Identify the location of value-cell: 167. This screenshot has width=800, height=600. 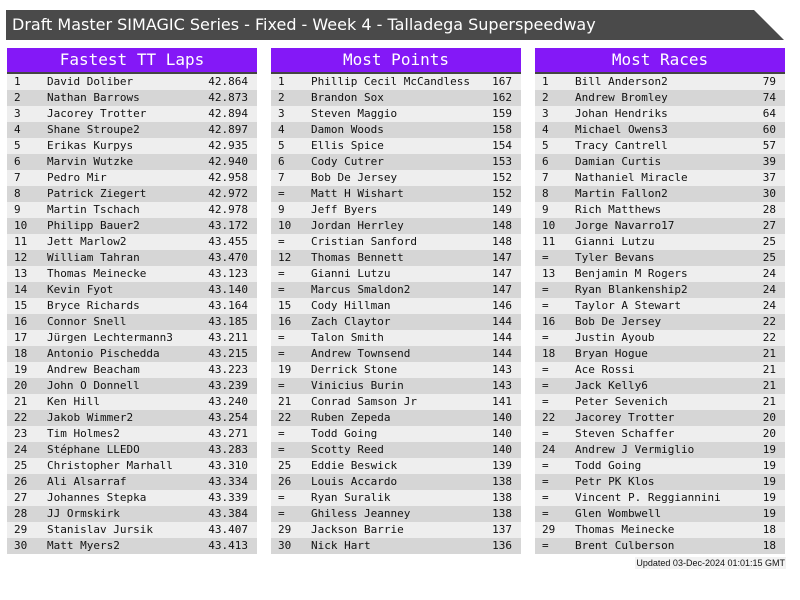
(502, 81).